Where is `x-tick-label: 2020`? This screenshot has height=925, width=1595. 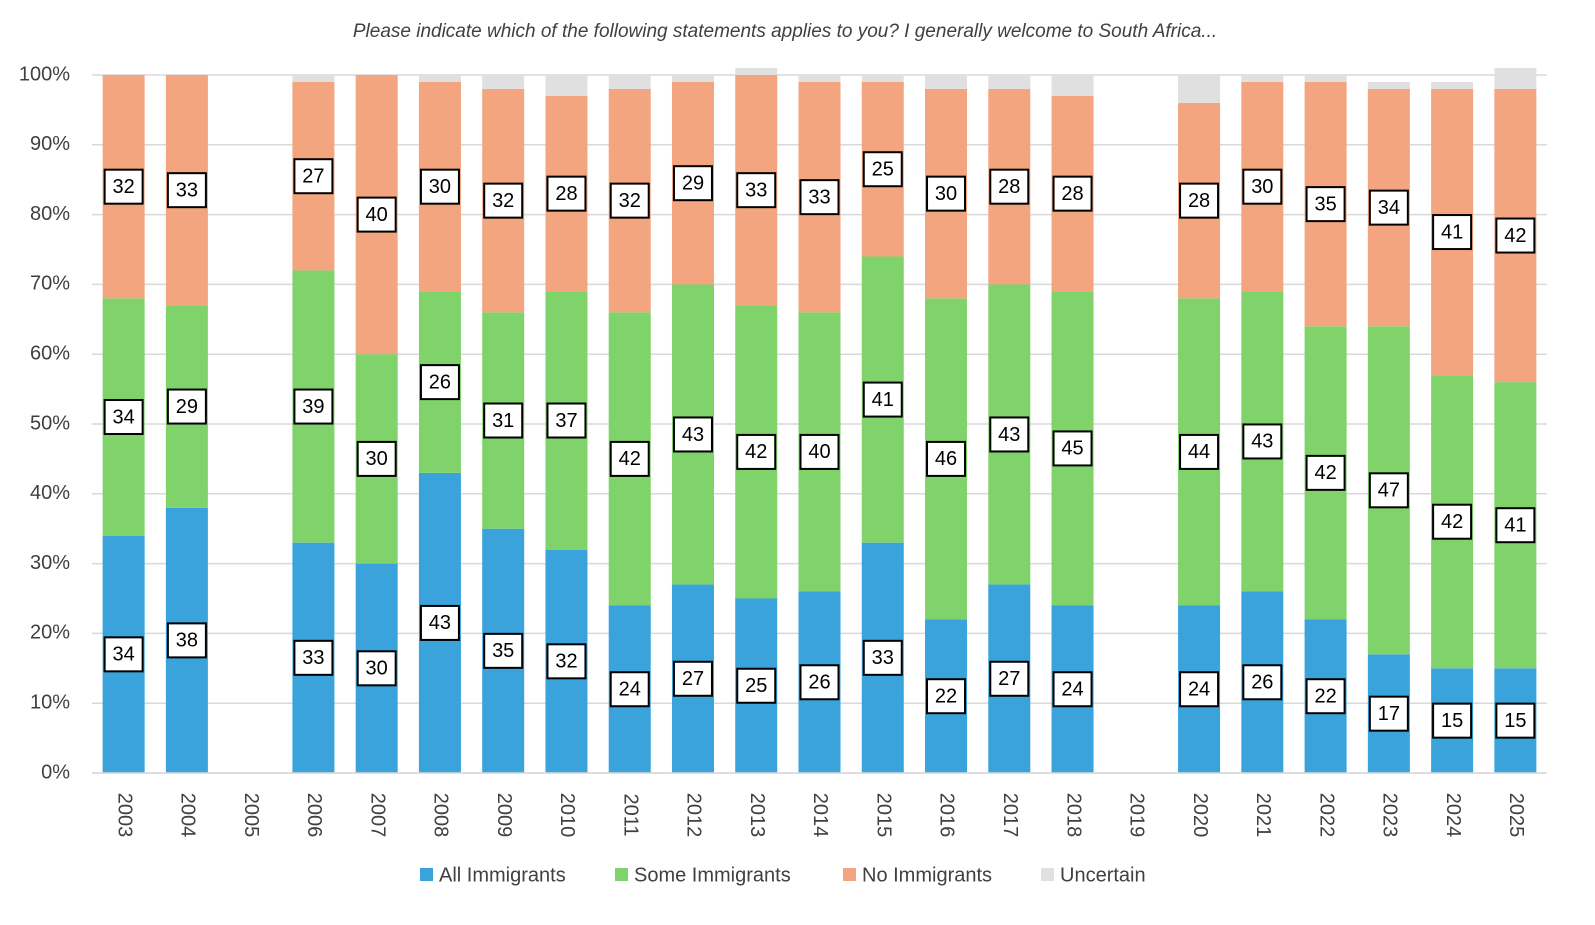 x-tick-label: 2020 is located at coordinates (1200, 815).